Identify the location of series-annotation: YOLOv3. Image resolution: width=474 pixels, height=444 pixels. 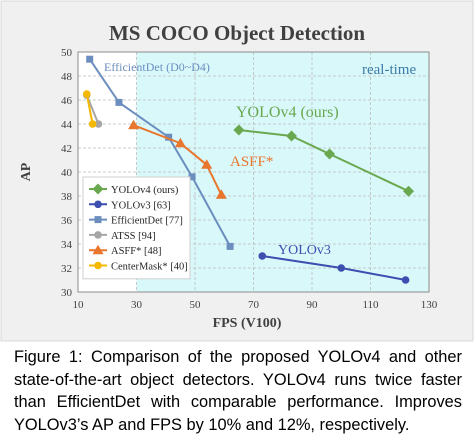
(304, 250).